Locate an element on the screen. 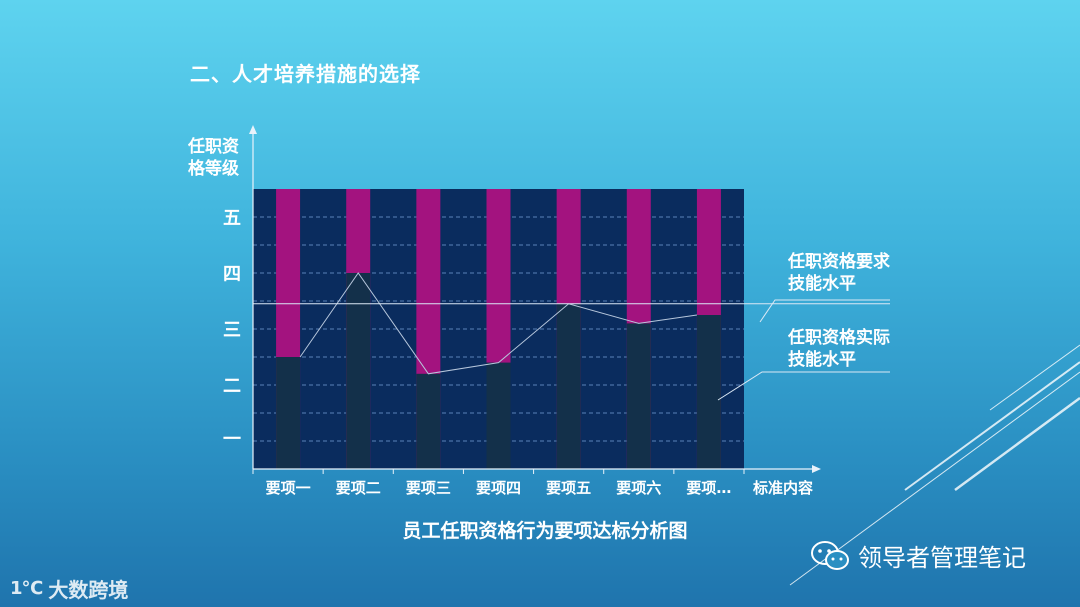 The height and width of the screenshot is (607, 1080). y-tick-label-2: 二 is located at coordinates (232, 386).